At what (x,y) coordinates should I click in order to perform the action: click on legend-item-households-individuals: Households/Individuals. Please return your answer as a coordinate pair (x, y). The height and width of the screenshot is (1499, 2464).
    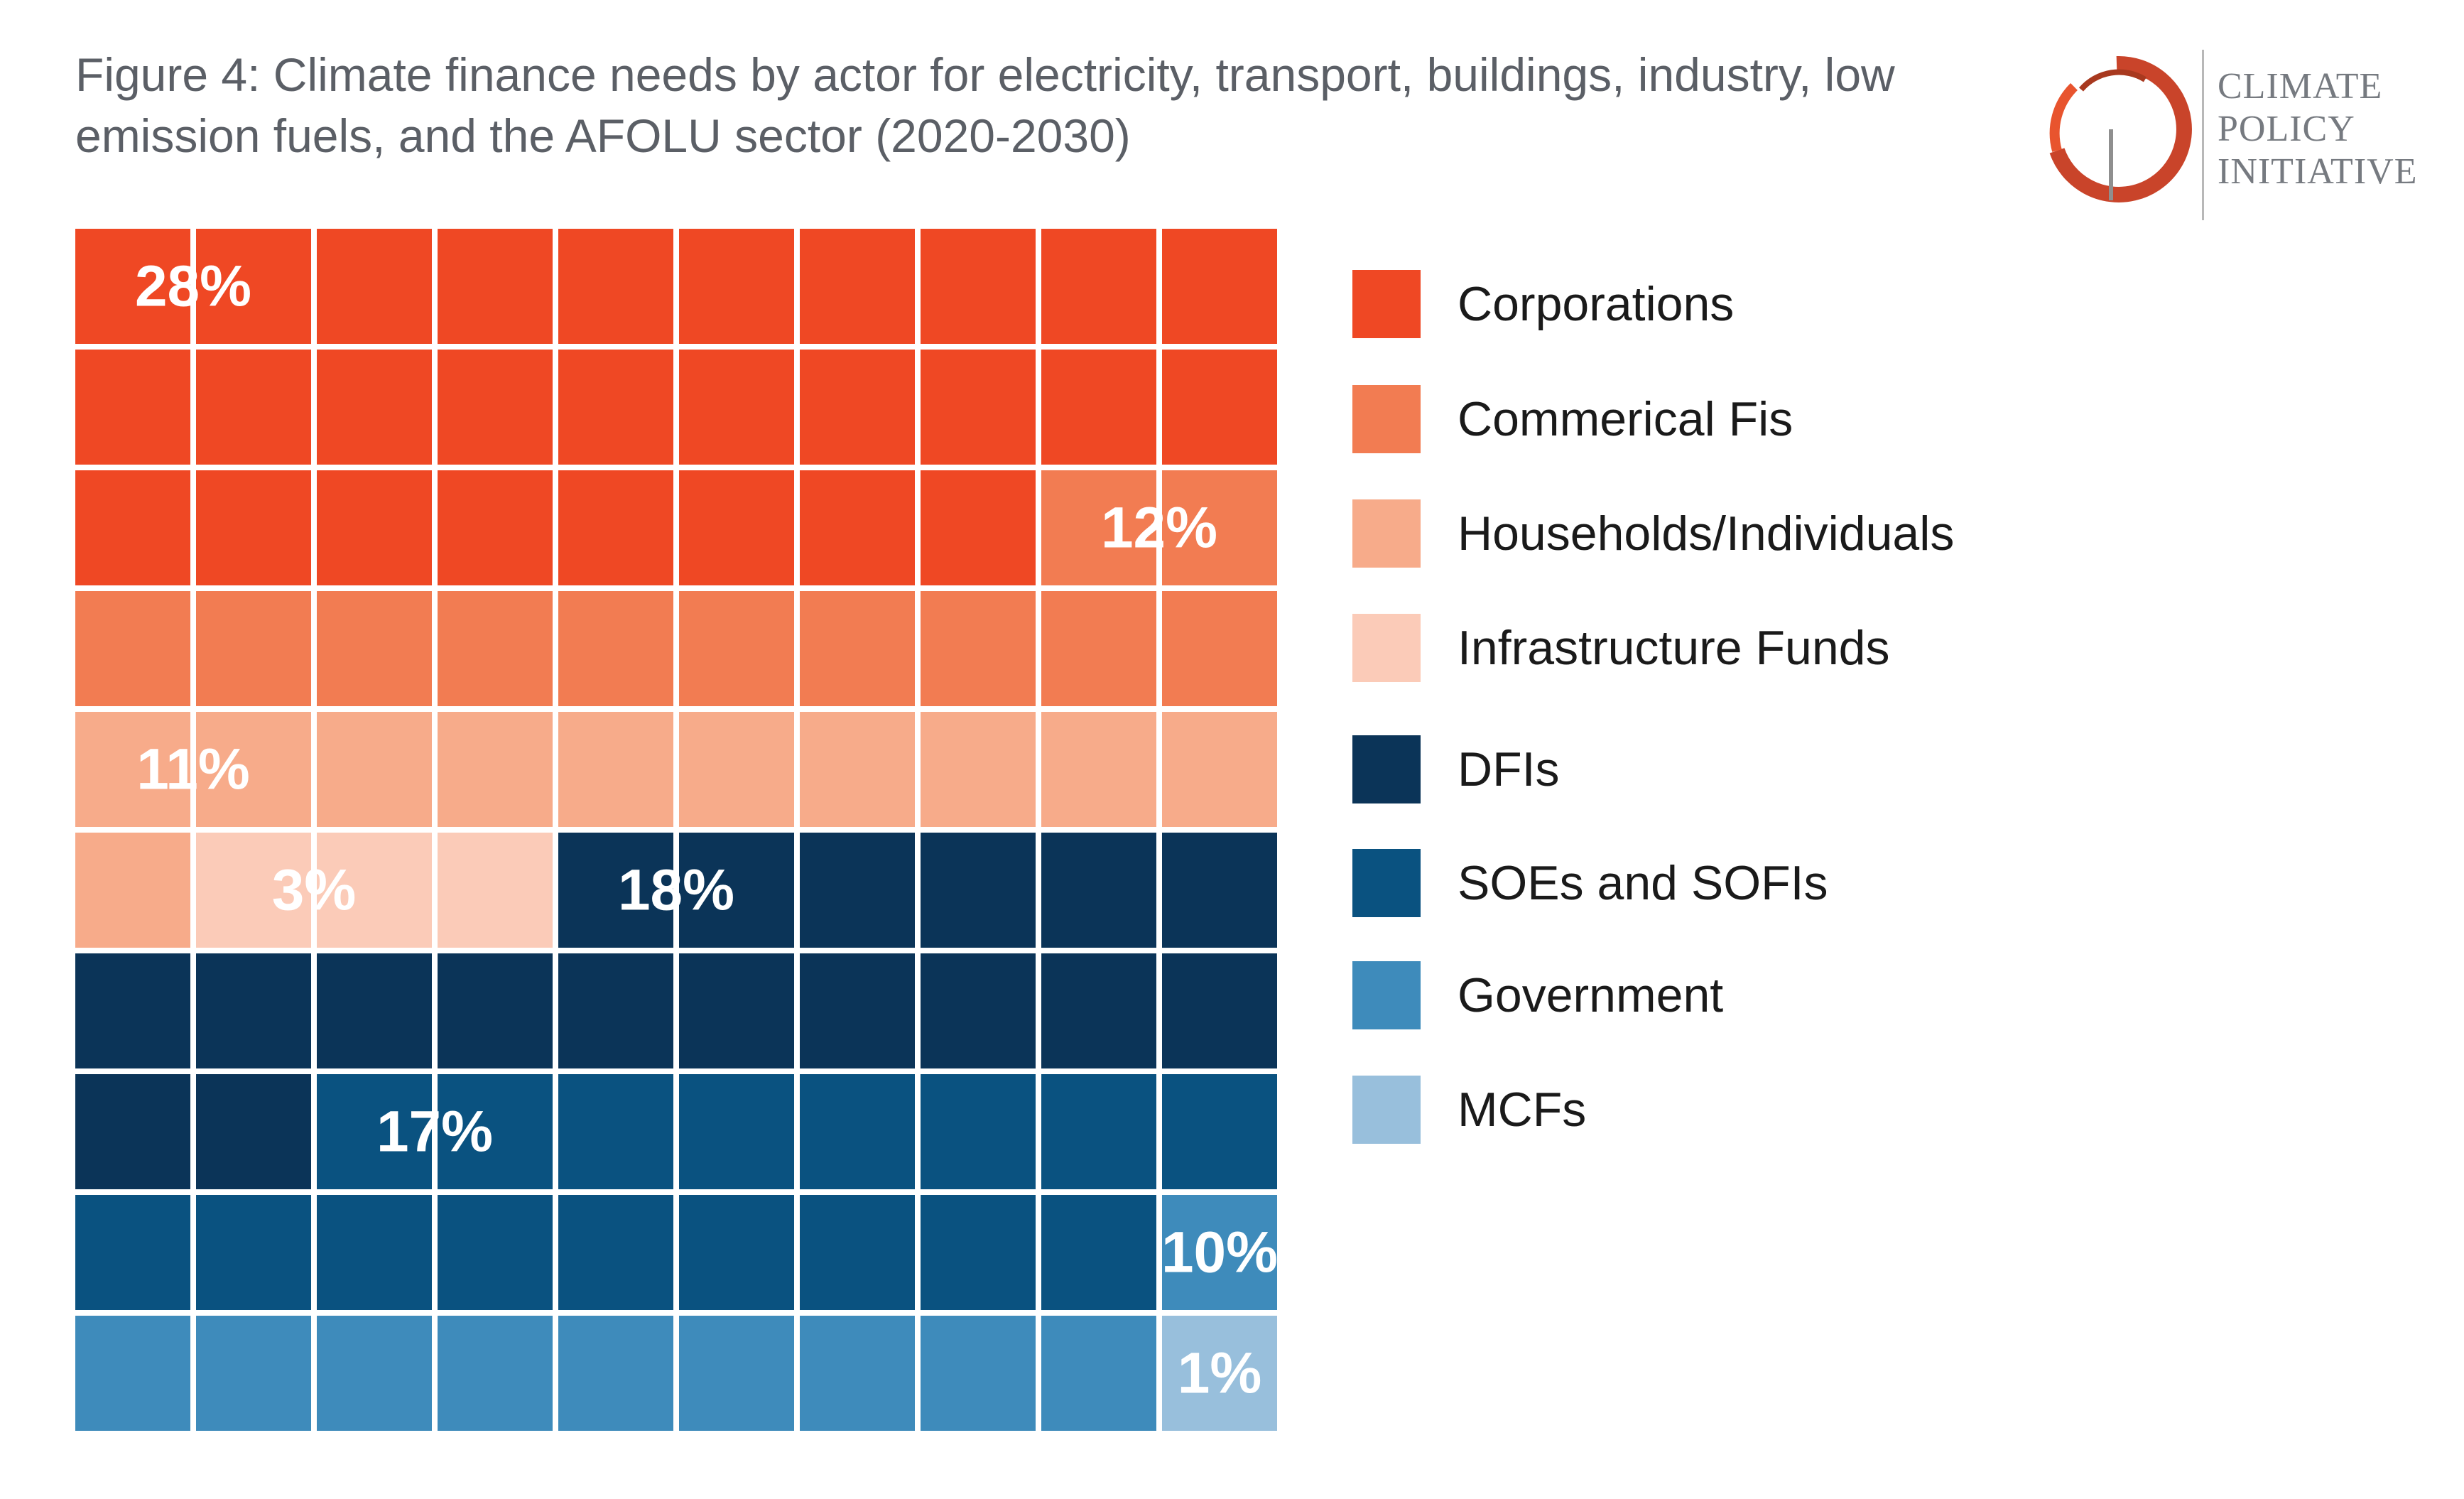
    Looking at the image, I should click on (1653, 533).